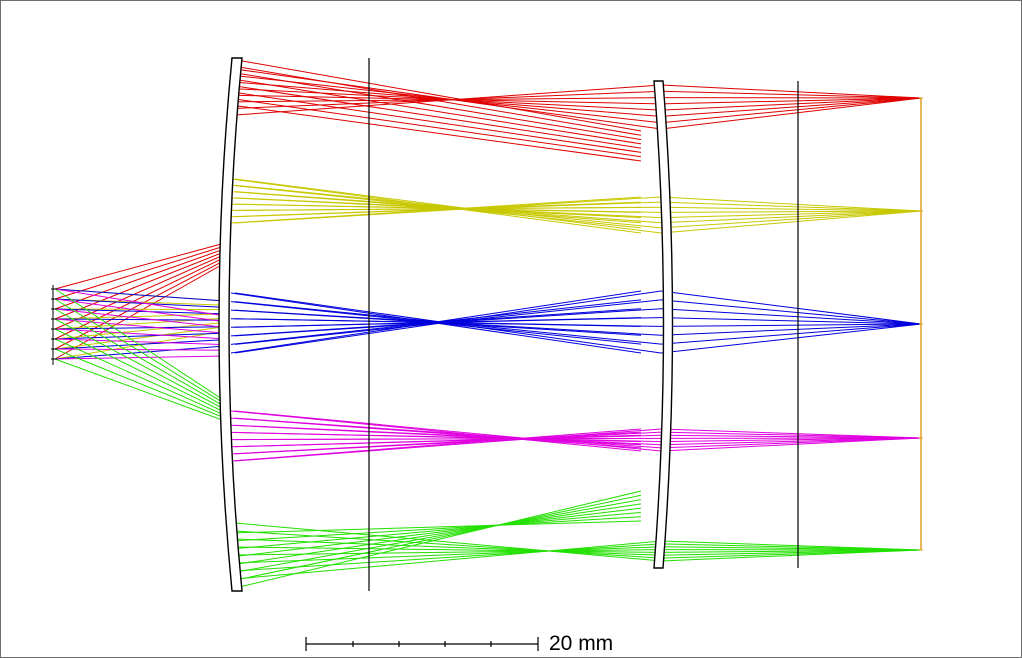 The image size is (1022, 658). I want to click on blue-beam, so click(488, 324).